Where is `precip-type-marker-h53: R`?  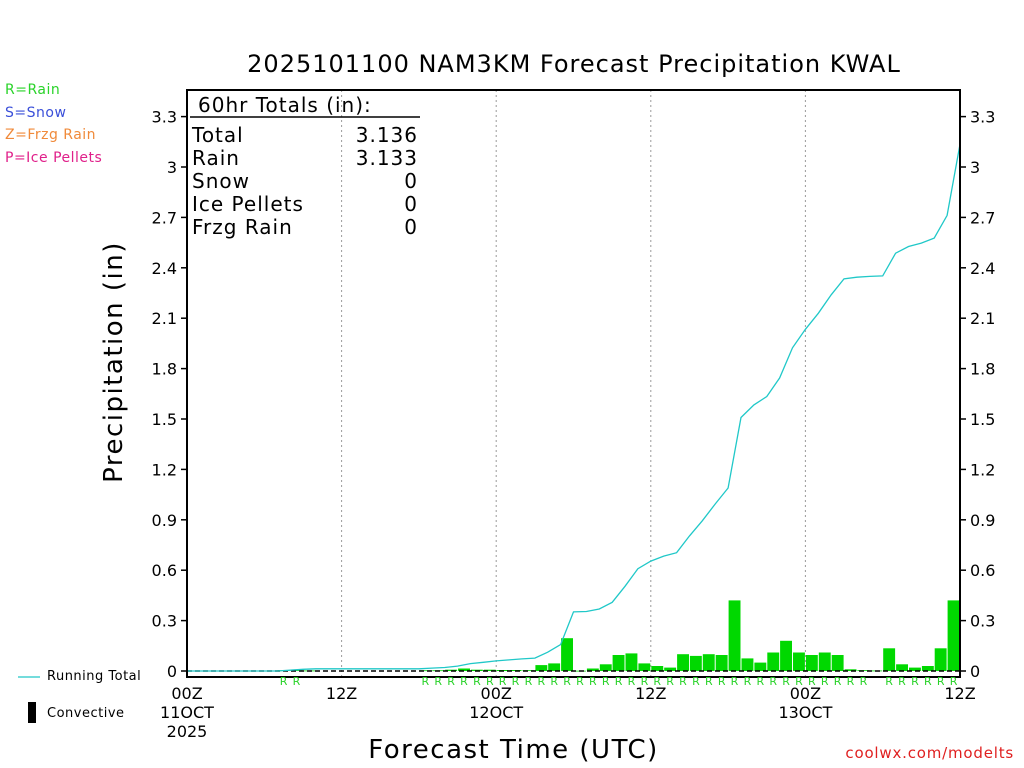
precip-type-marker-h53: R is located at coordinates (864, 681).